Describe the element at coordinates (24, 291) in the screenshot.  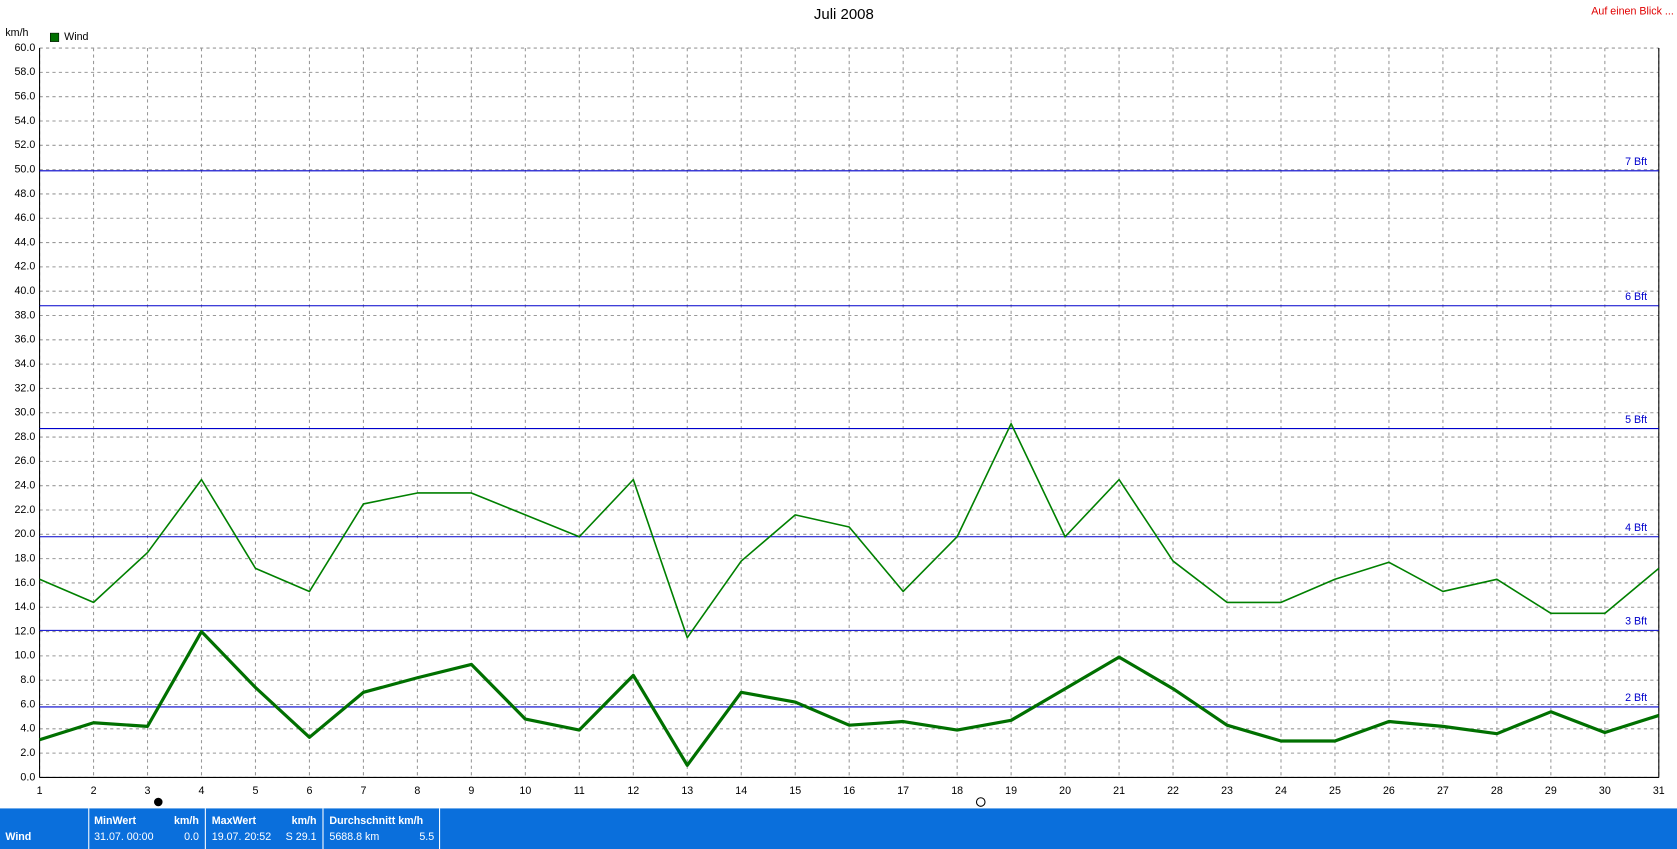
I see `y-tick-label: 40.0` at that location.